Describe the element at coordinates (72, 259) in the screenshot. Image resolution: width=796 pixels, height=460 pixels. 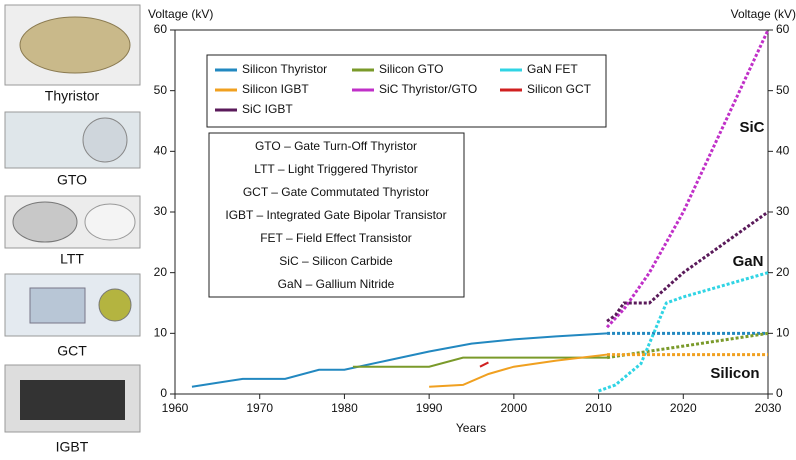
I see `component-label: LTT` at that location.